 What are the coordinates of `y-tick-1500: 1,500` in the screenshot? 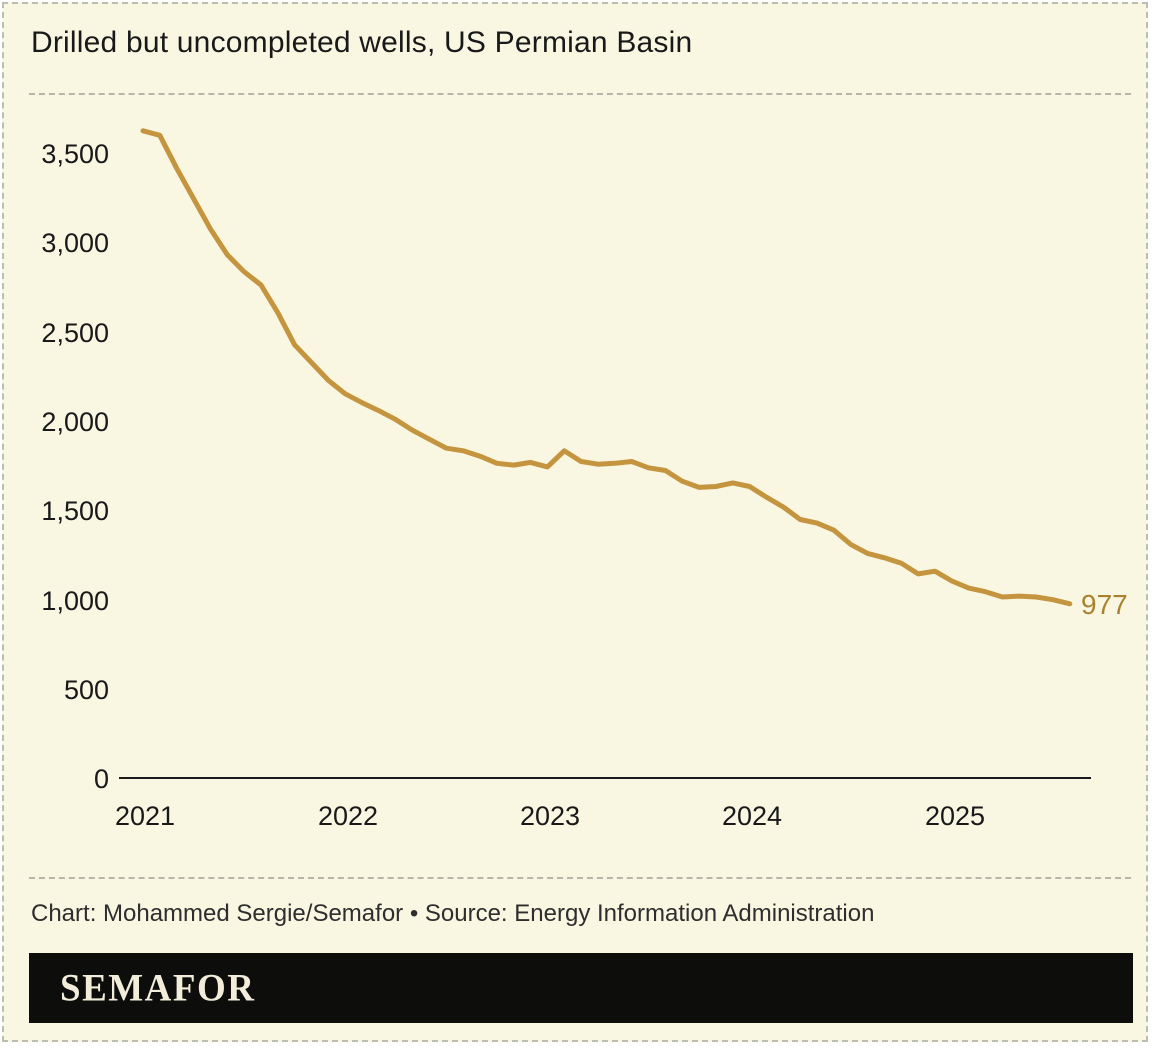 It's located at (75, 511).